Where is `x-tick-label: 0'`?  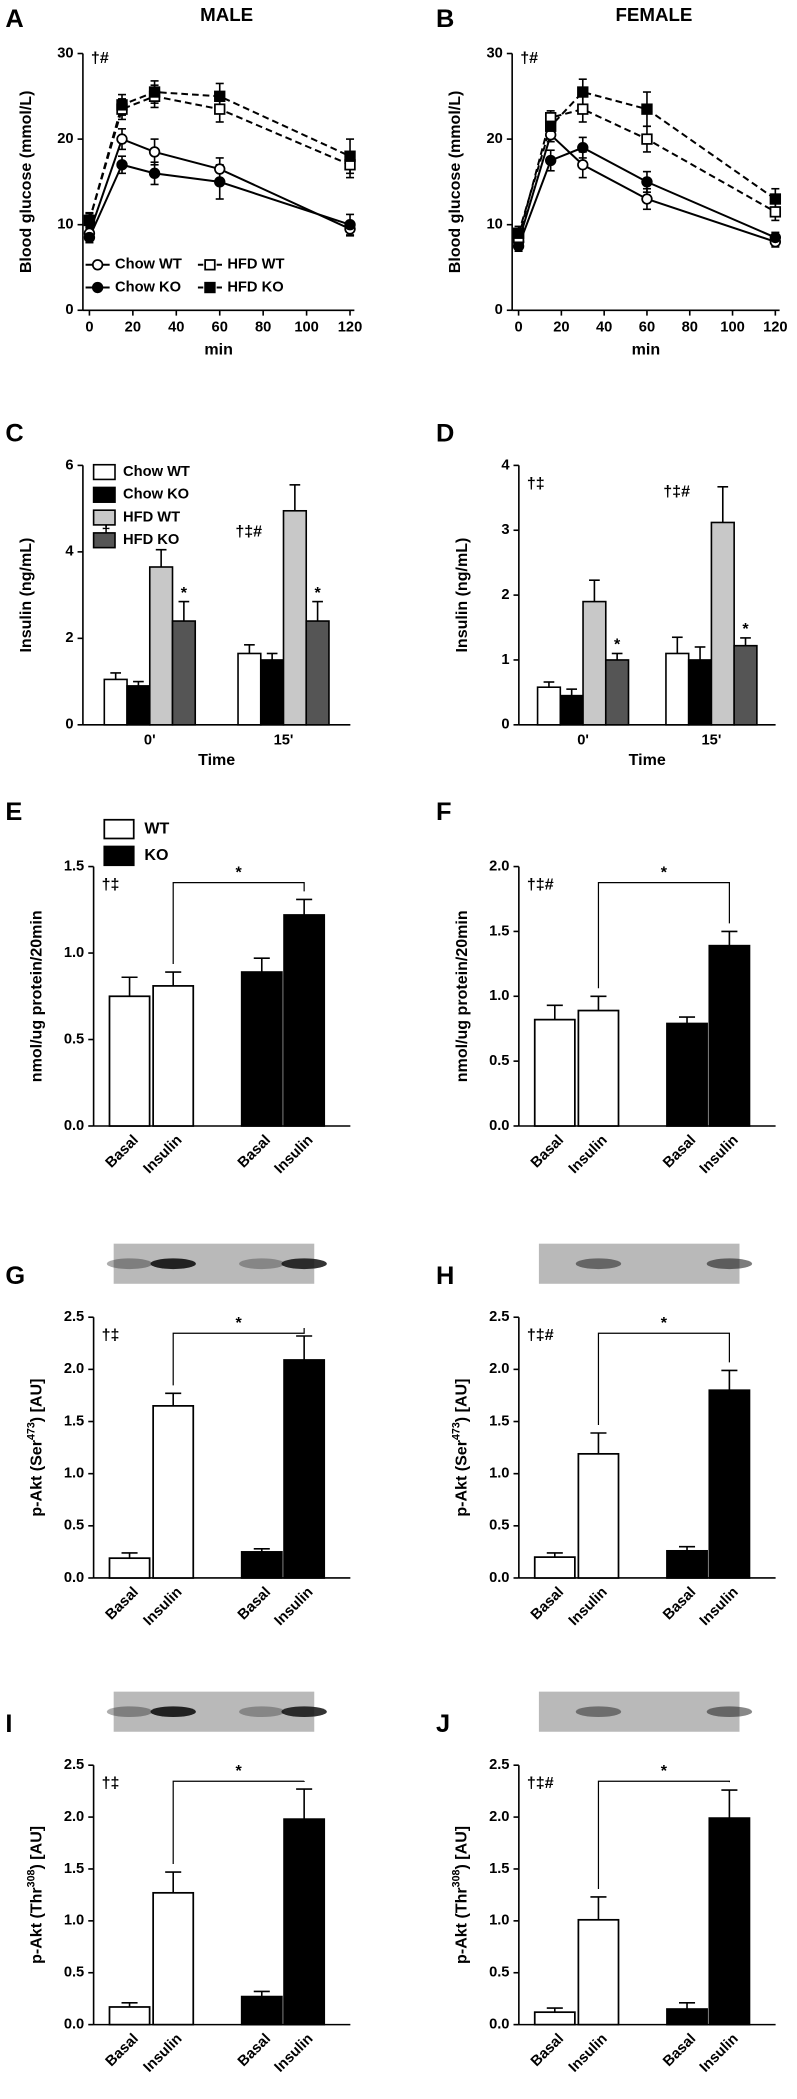 x-tick-label: 0' is located at coordinates (583, 741).